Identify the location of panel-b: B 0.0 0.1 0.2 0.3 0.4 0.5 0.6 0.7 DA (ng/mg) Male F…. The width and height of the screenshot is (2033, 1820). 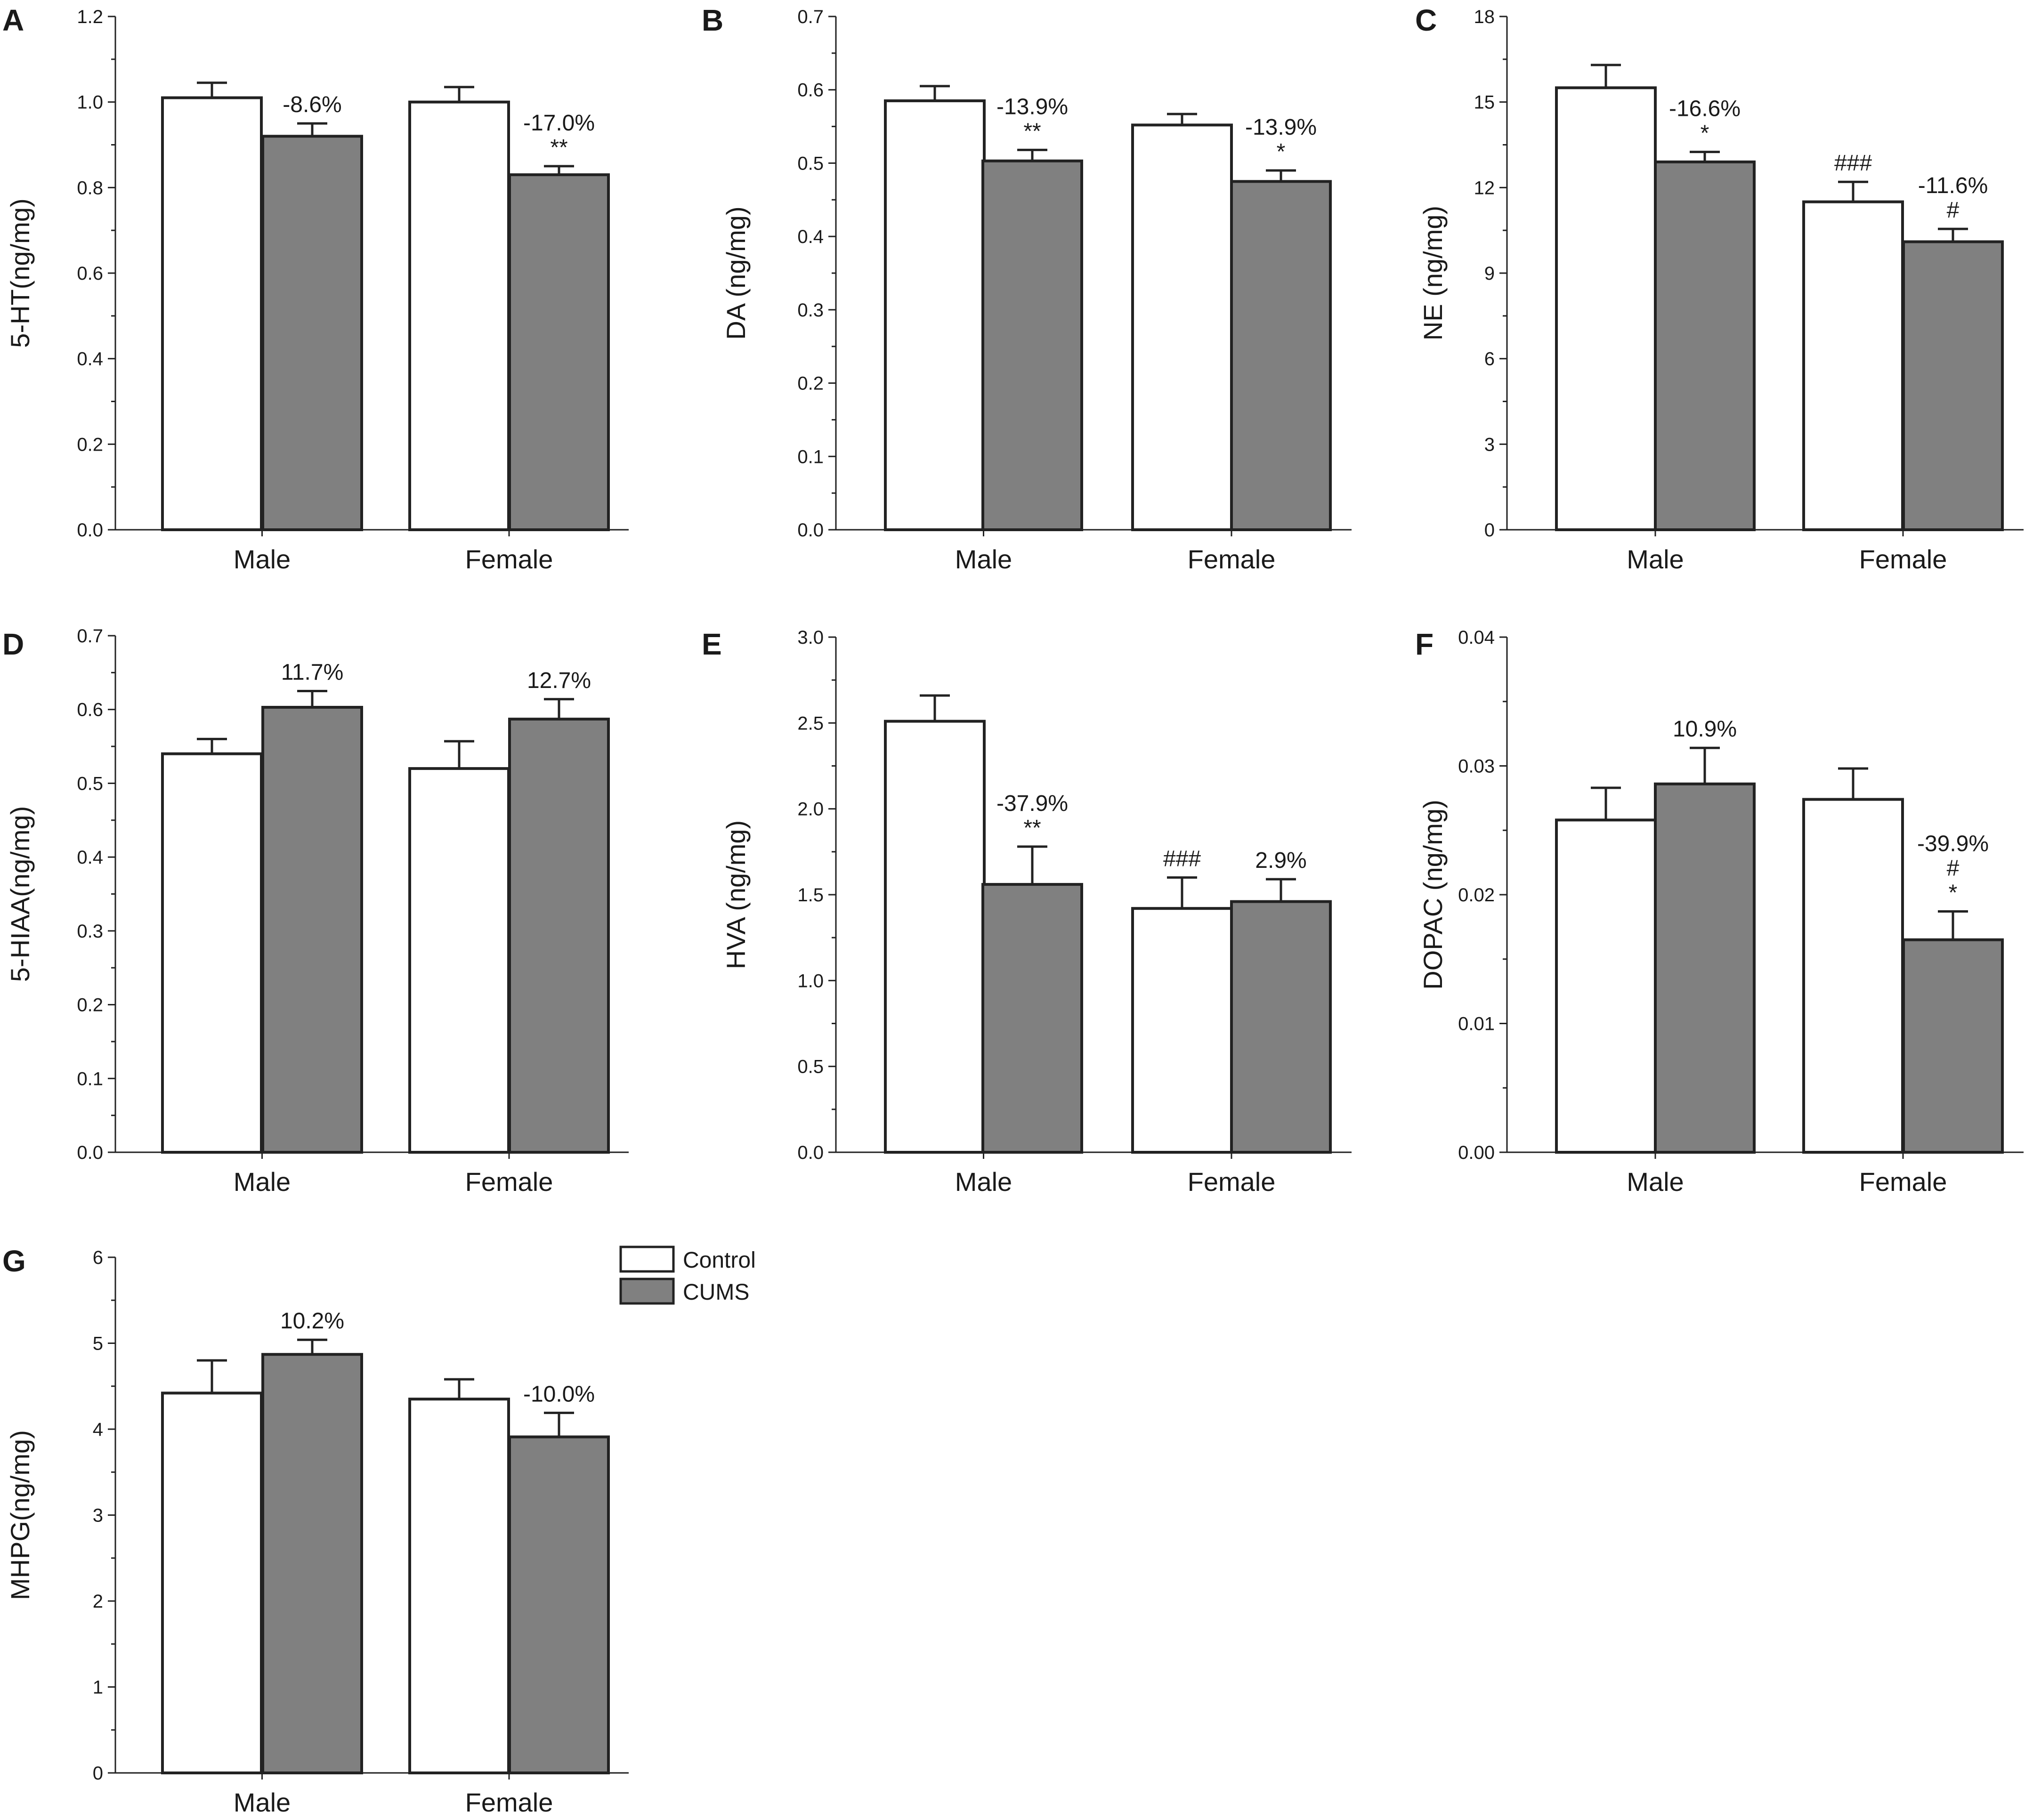
(1027, 288).